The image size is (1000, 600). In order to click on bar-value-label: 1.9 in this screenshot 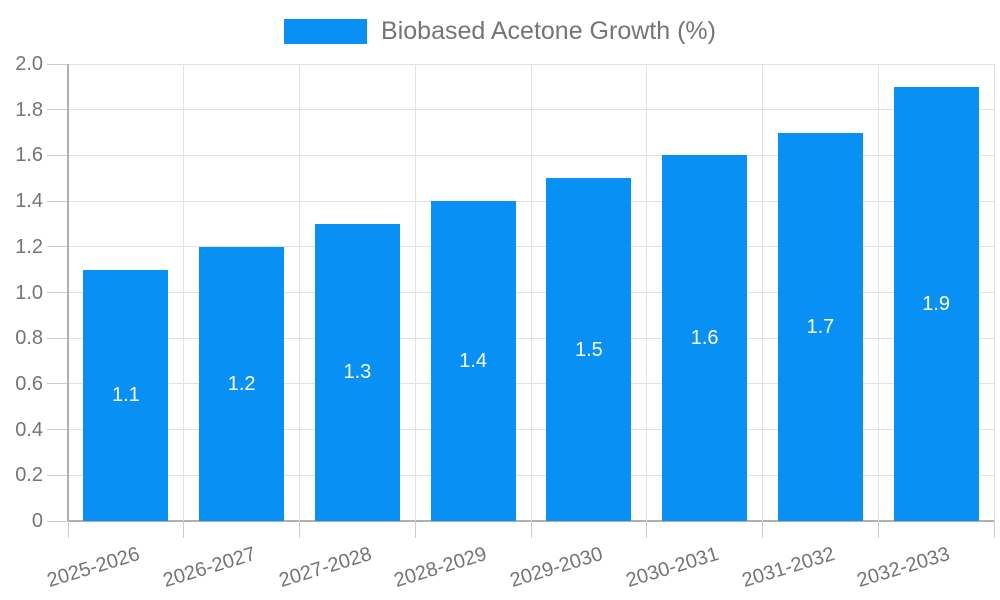, I will do `click(936, 303)`.